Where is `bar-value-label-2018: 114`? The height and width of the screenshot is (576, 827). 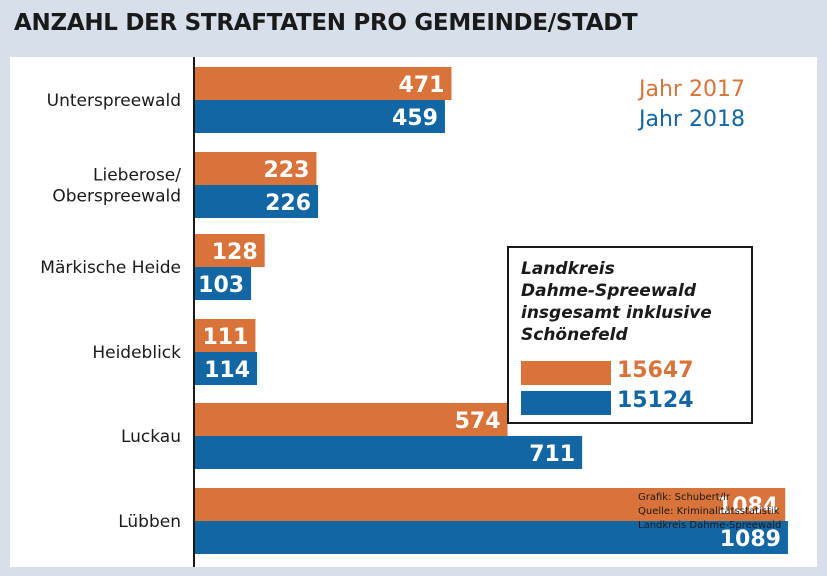 bar-value-label-2018: 114 is located at coordinates (227, 370).